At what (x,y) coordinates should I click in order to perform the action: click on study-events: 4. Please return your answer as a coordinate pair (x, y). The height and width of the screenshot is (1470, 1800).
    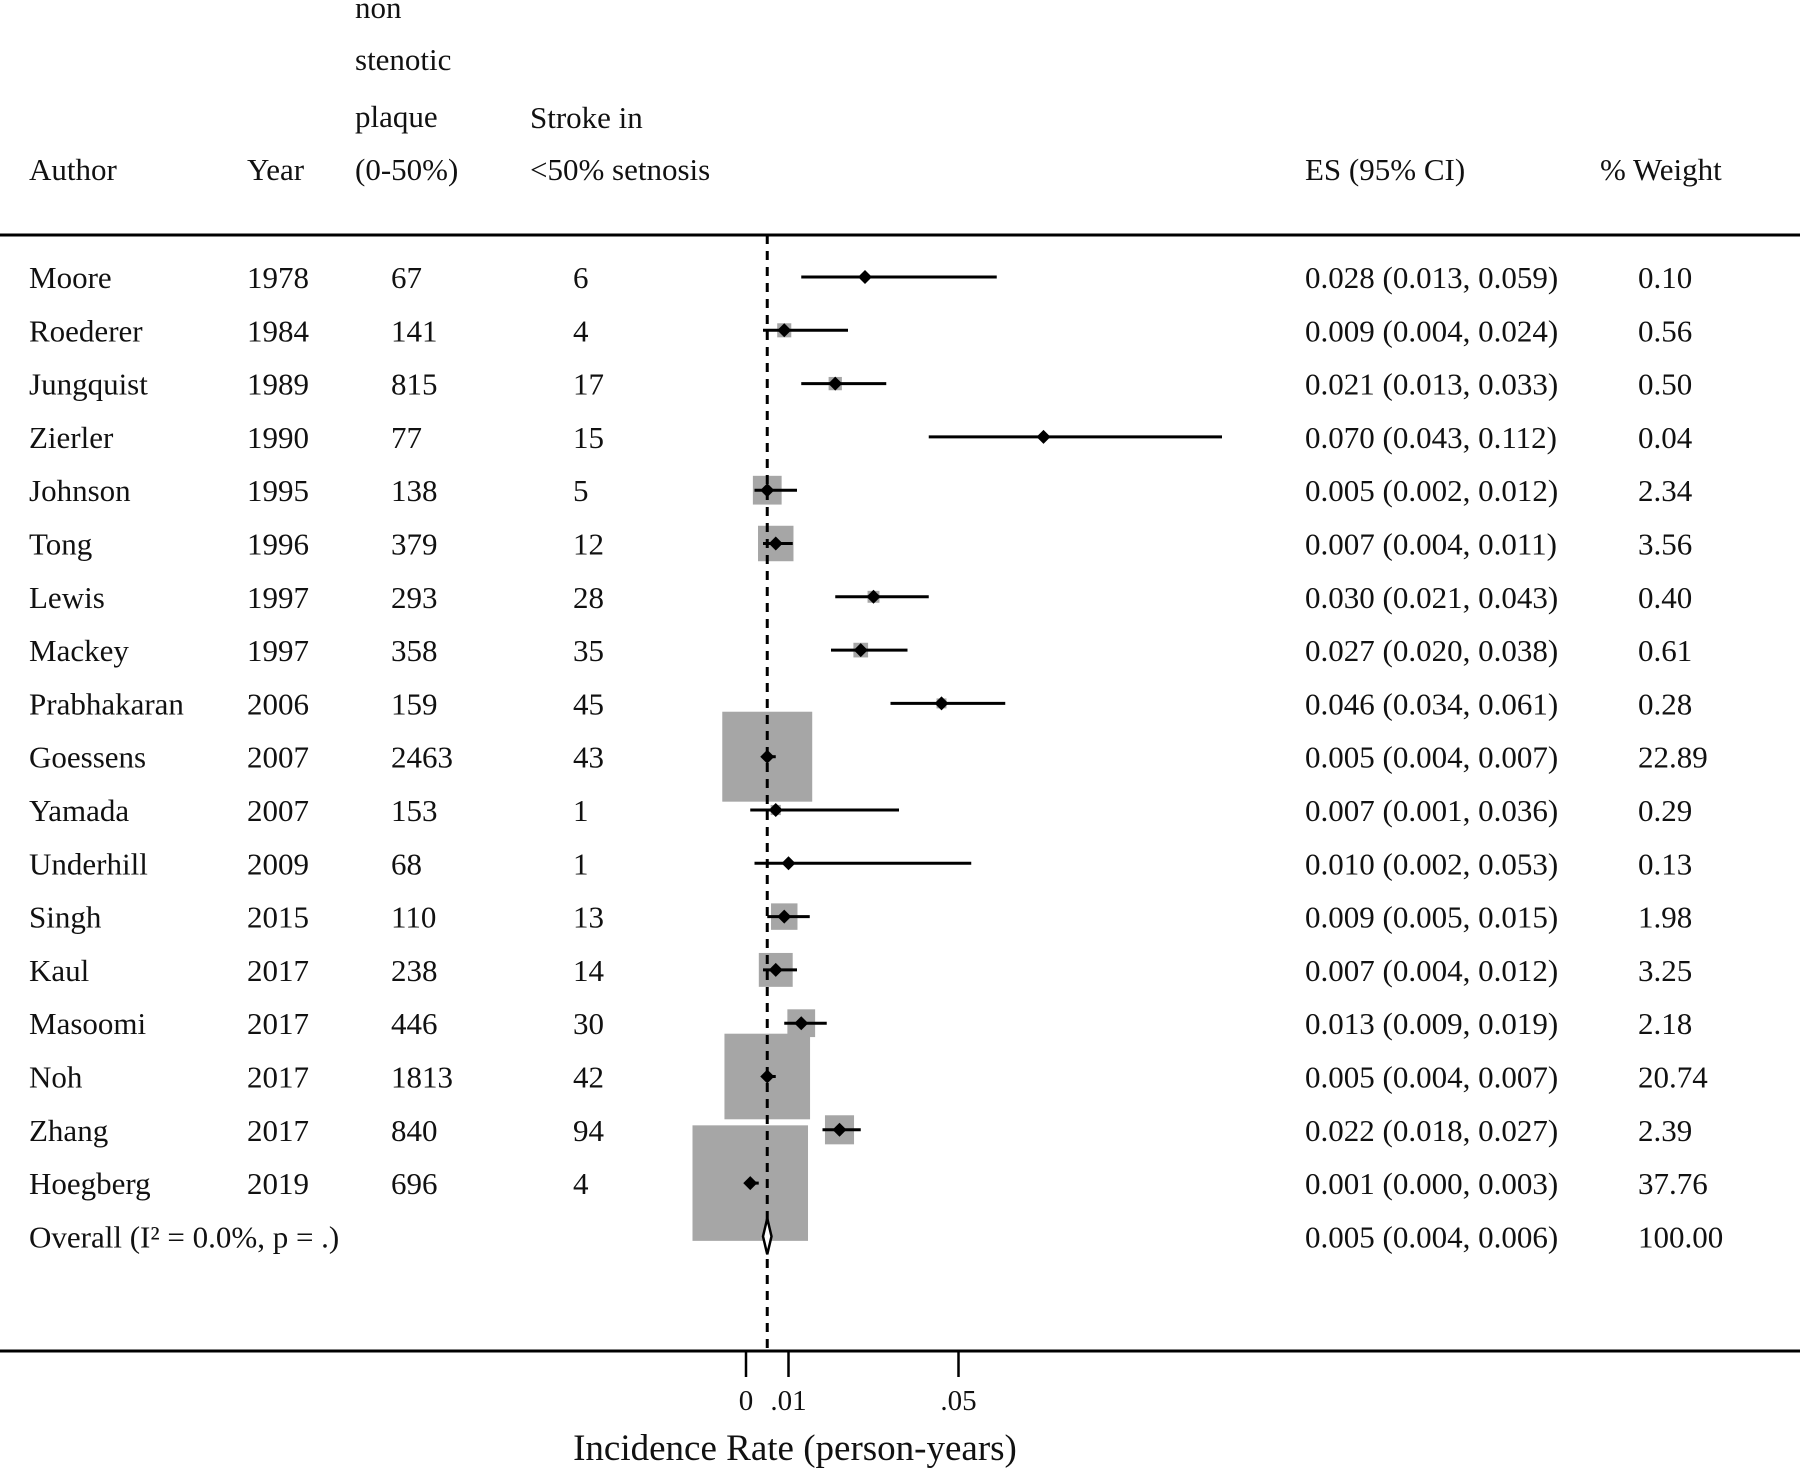
    Looking at the image, I should click on (581, 330).